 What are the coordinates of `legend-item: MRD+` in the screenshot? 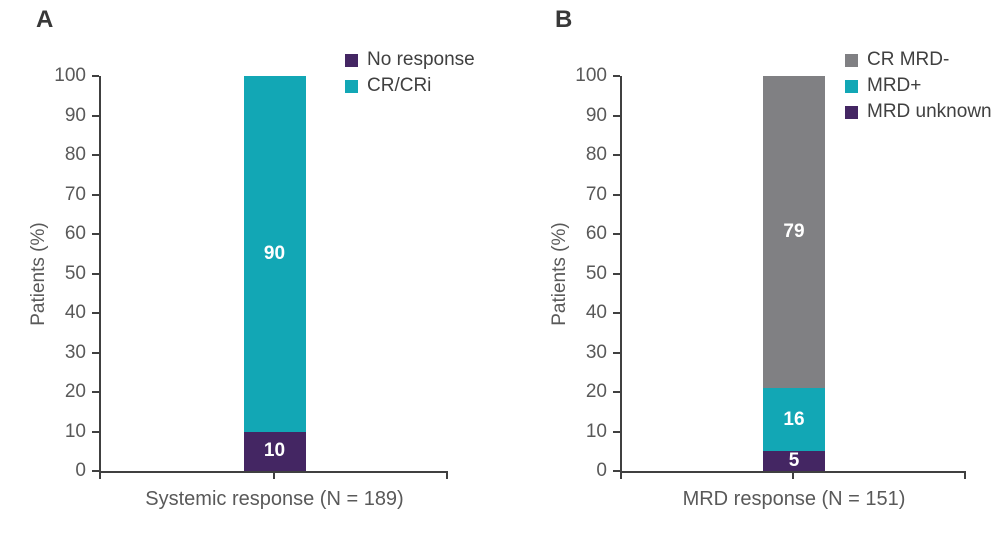 It's located at (918, 86).